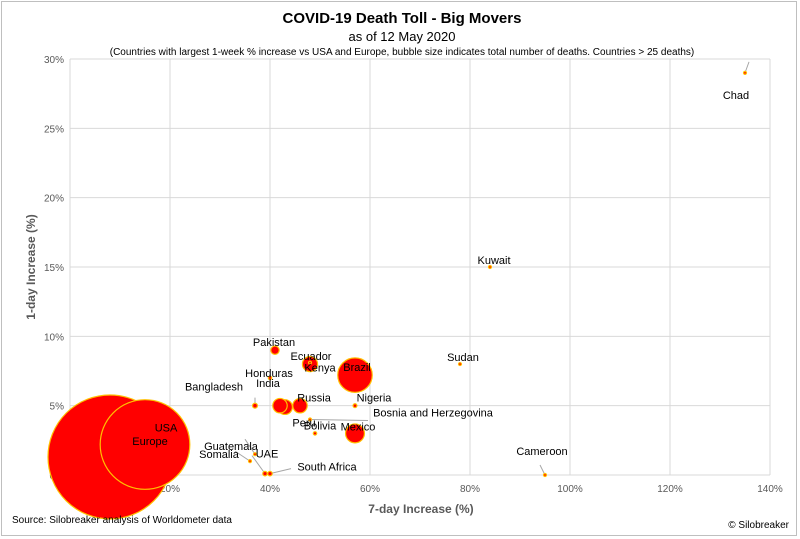 This screenshot has width=800, height=539. Describe the element at coordinates (280, 405) in the screenshot. I see `bubble-peru` at that location.